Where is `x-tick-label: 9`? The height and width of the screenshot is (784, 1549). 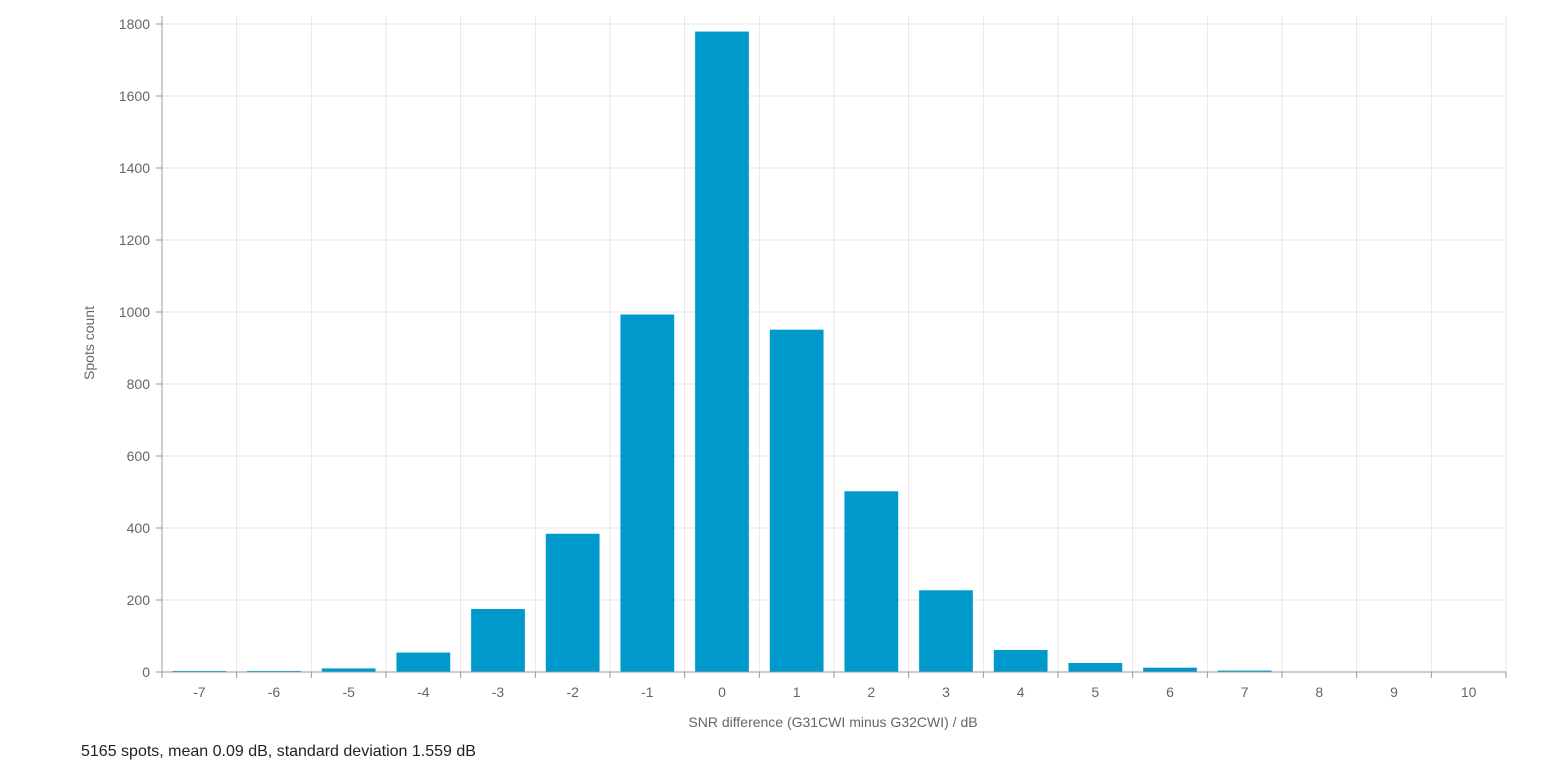
x-tick-label: 9 is located at coordinates (1394, 692).